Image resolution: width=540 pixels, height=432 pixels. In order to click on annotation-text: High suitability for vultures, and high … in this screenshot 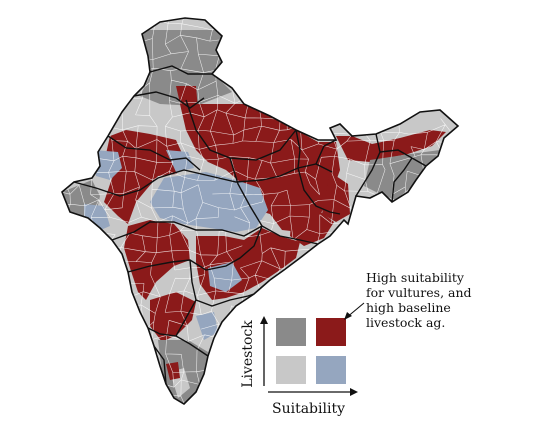, I will do `click(426, 300)`.